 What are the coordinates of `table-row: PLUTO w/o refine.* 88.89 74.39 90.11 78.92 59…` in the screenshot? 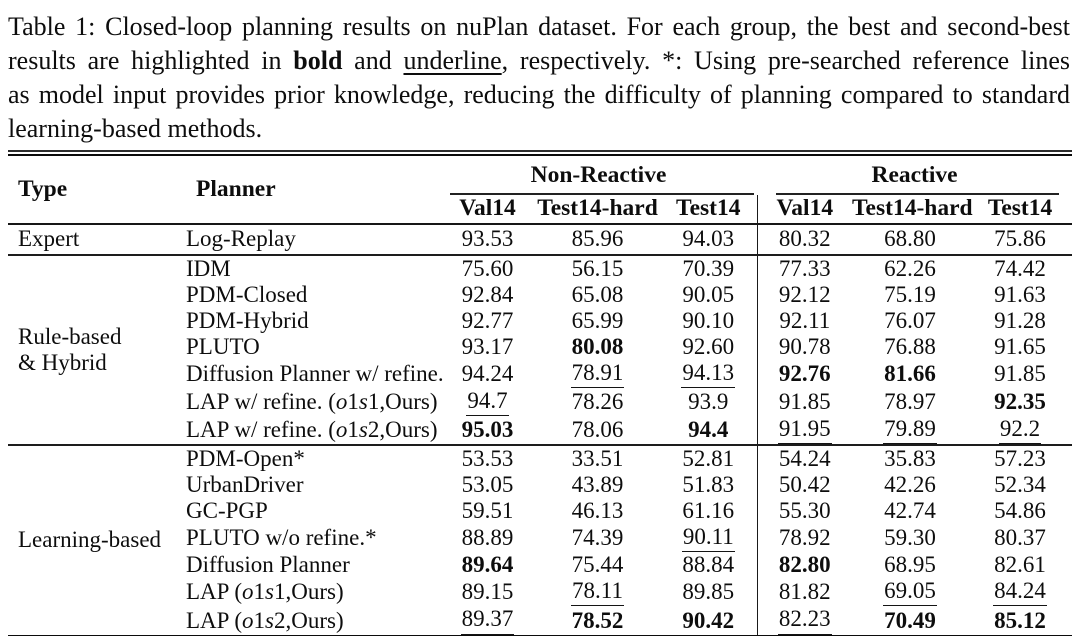 It's located at (540, 538).